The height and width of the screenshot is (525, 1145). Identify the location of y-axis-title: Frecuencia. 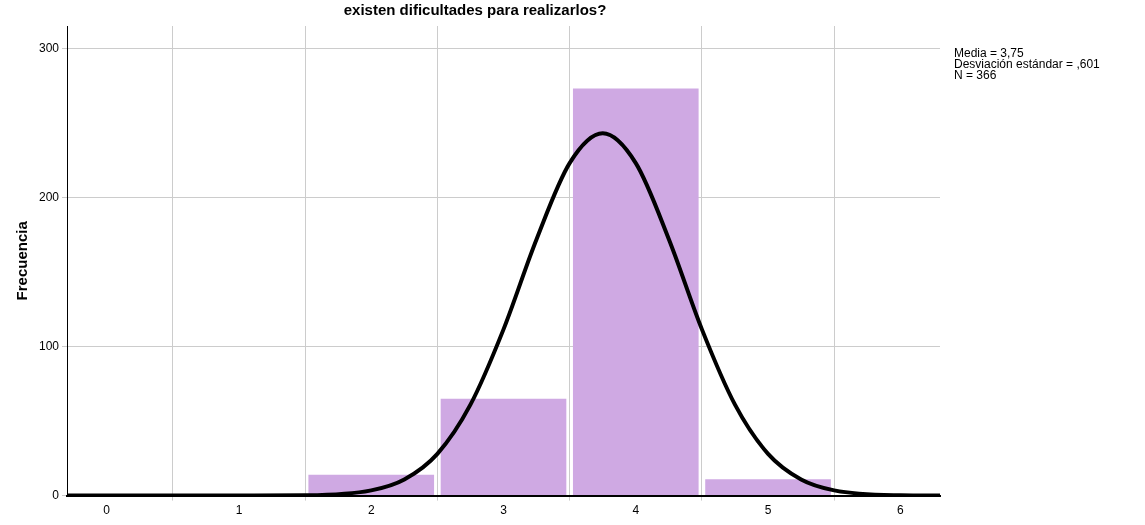
(22, 260).